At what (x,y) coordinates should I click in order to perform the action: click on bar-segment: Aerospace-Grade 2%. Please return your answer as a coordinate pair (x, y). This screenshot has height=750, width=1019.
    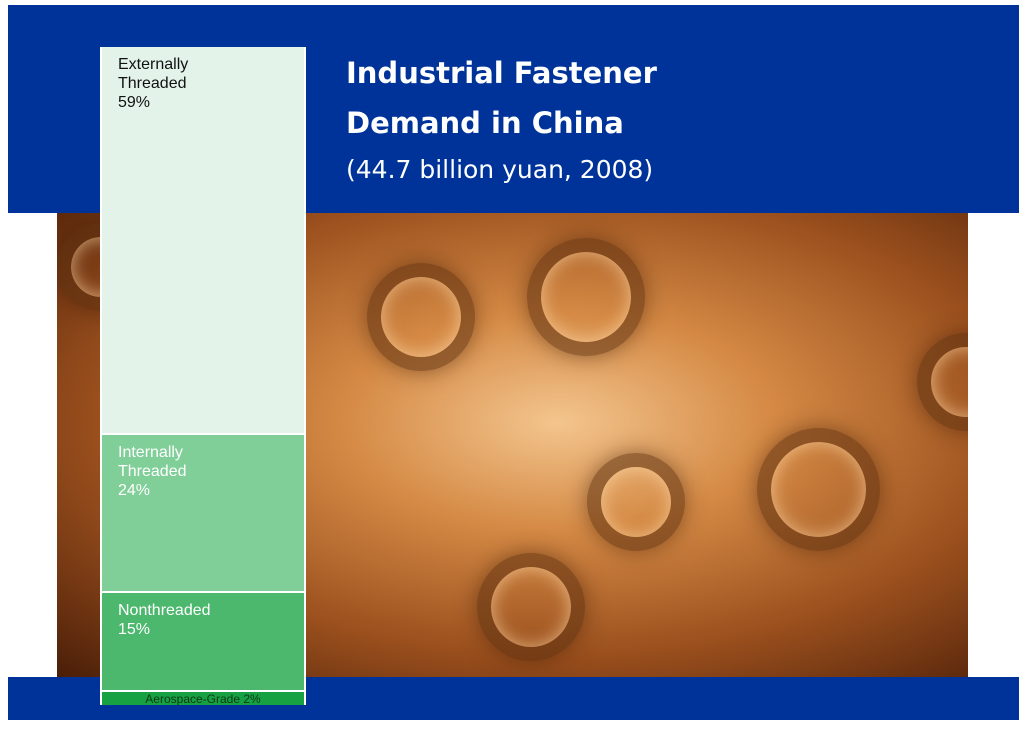
    Looking at the image, I should click on (203, 698).